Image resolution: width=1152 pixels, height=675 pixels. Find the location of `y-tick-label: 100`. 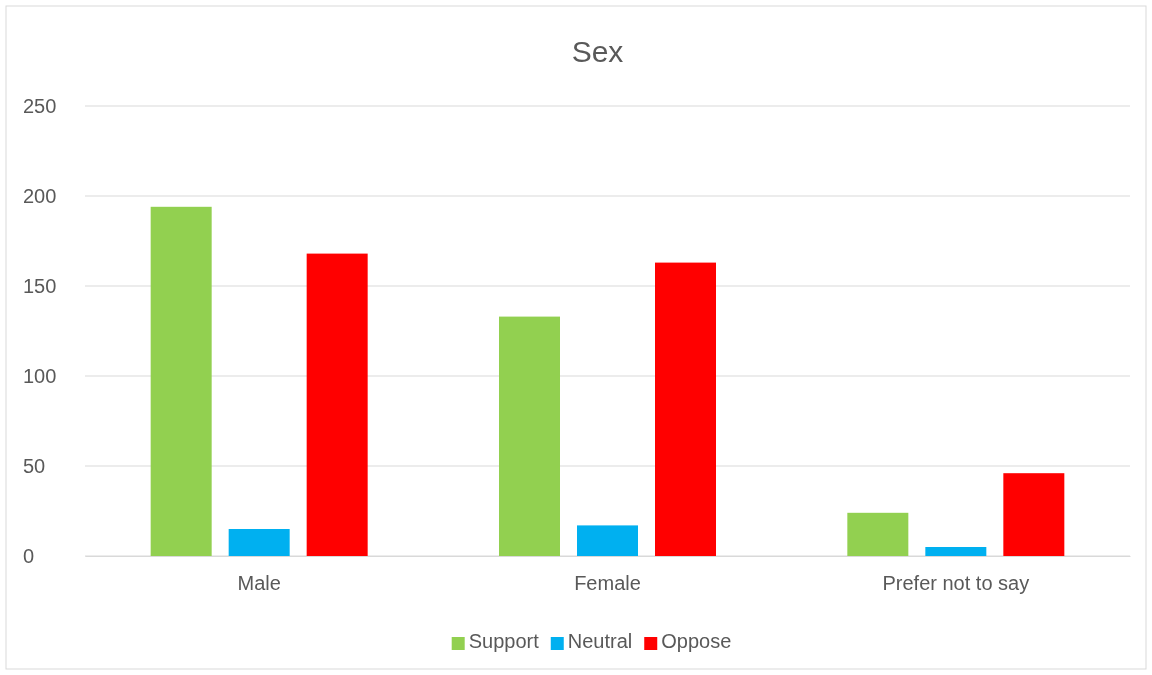

y-tick-label: 100 is located at coordinates (40, 375).